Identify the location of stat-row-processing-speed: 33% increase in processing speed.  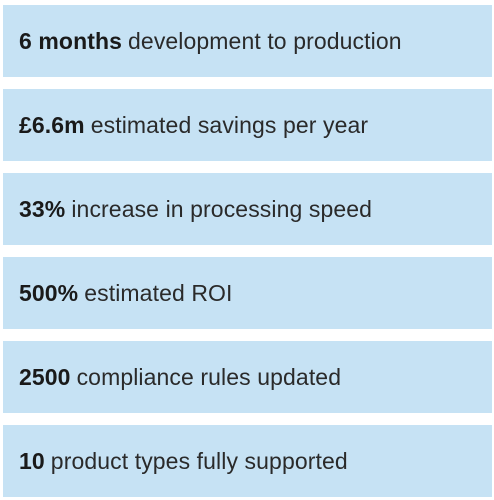
(247, 209).